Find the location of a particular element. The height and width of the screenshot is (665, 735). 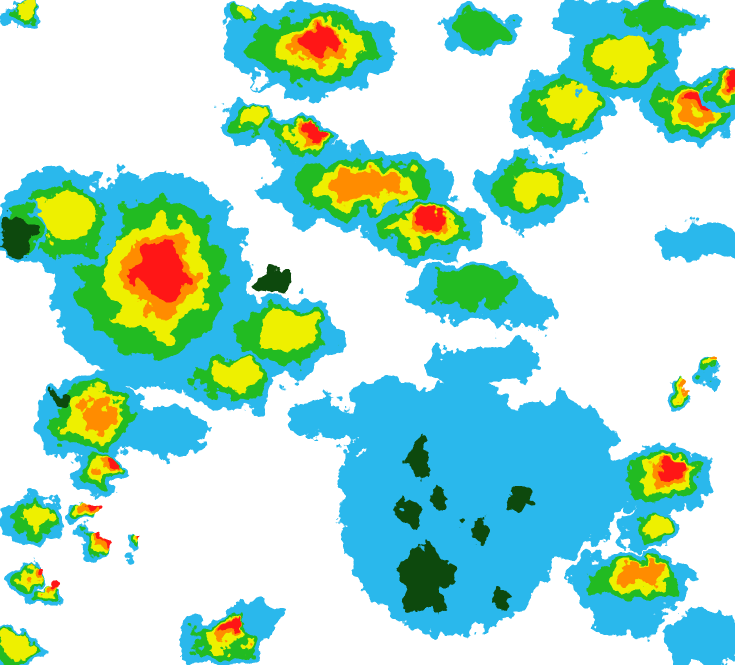

peak-cell is located at coordinates (258, 78).